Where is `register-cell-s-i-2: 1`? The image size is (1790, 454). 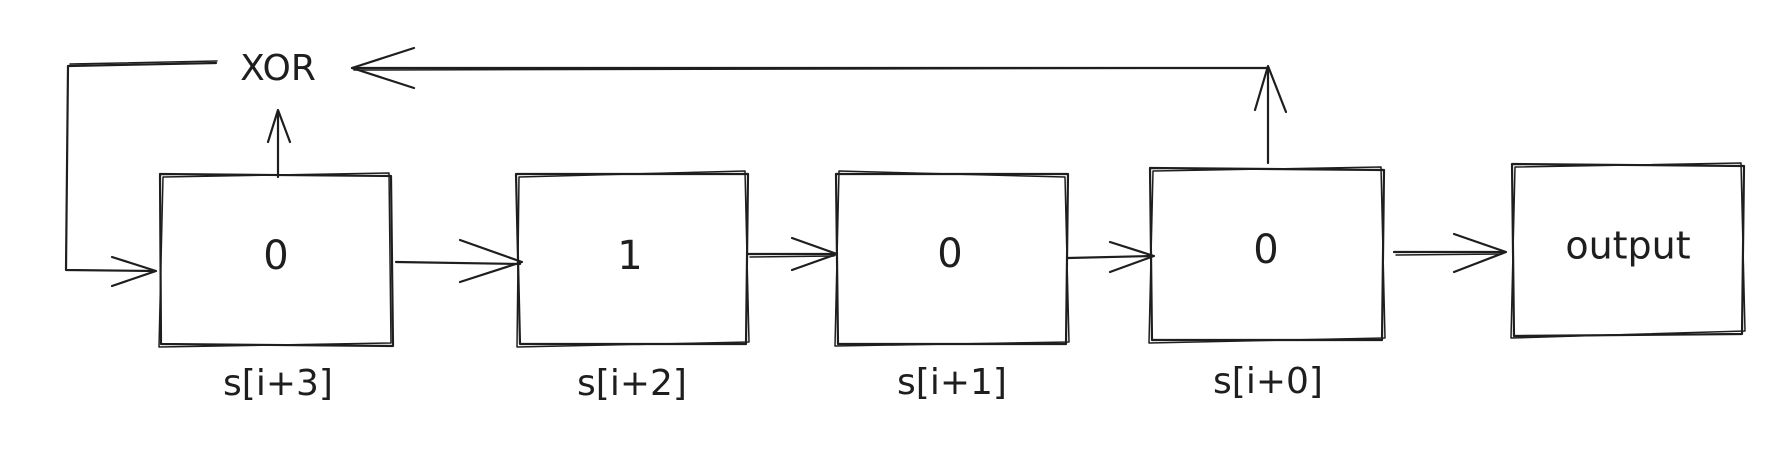 register-cell-s-i-2: 1 is located at coordinates (632, 259).